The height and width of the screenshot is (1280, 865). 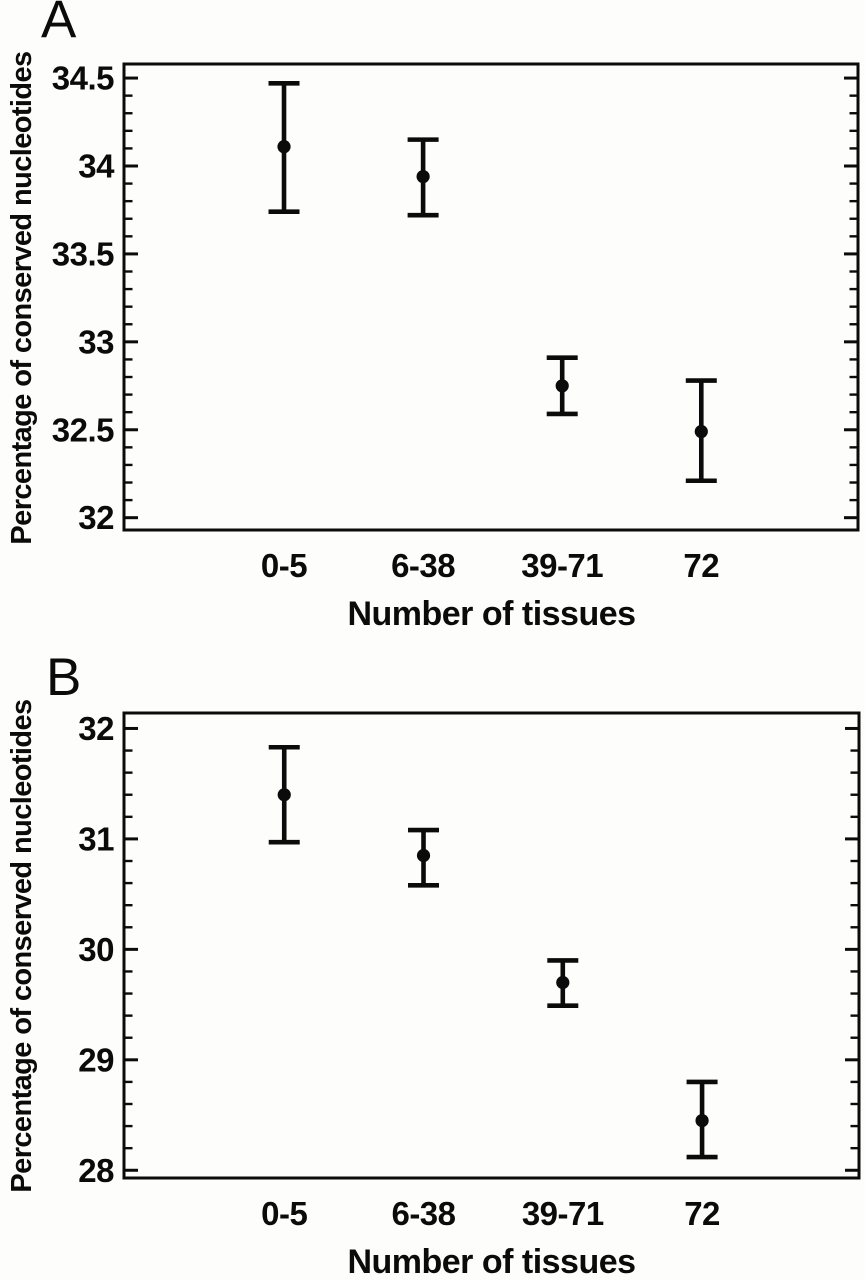 What do you see at coordinates (702, 1213) in the screenshot?
I see `panel-b-x-tick-label: 72` at bounding box center [702, 1213].